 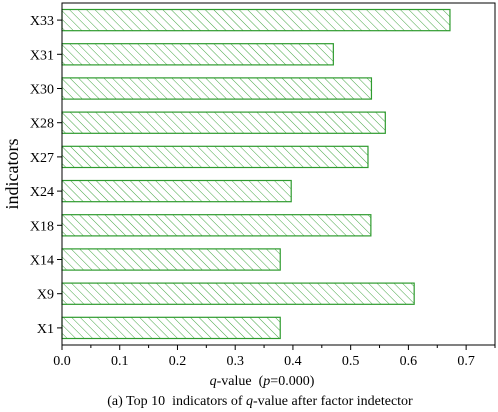 What do you see at coordinates (42, 226) in the screenshot?
I see `y-tick-label: X18` at bounding box center [42, 226].